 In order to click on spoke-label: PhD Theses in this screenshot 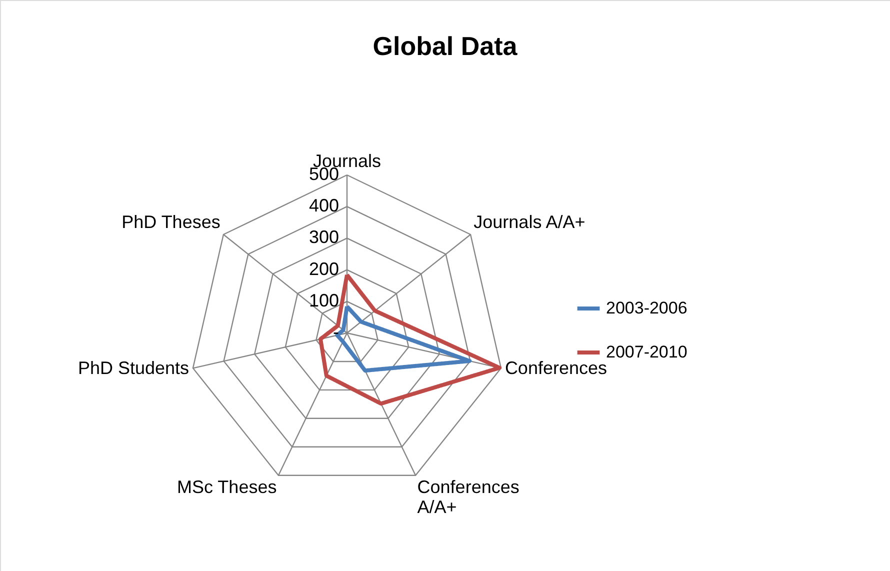, I will do `click(171, 222)`.